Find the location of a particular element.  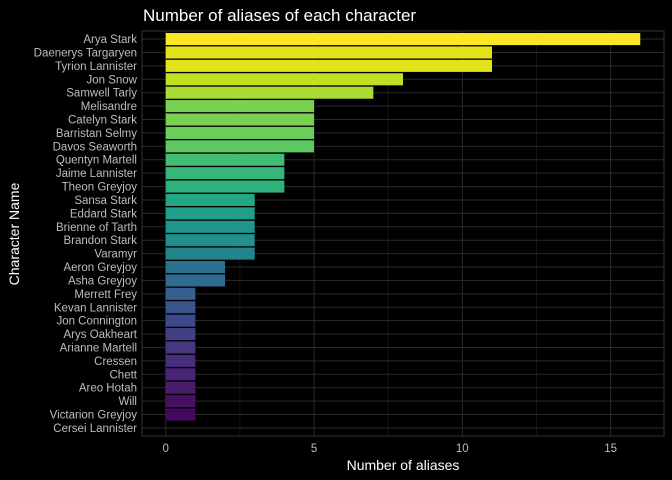

x-tick-label: 10 is located at coordinates (462, 449).